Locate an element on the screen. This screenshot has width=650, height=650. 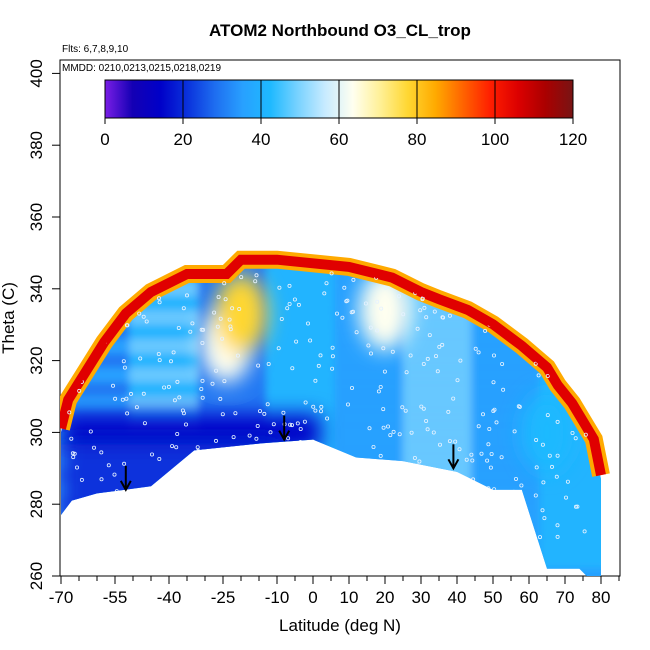
feature-layer-lower is located at coordinates (171, 489).